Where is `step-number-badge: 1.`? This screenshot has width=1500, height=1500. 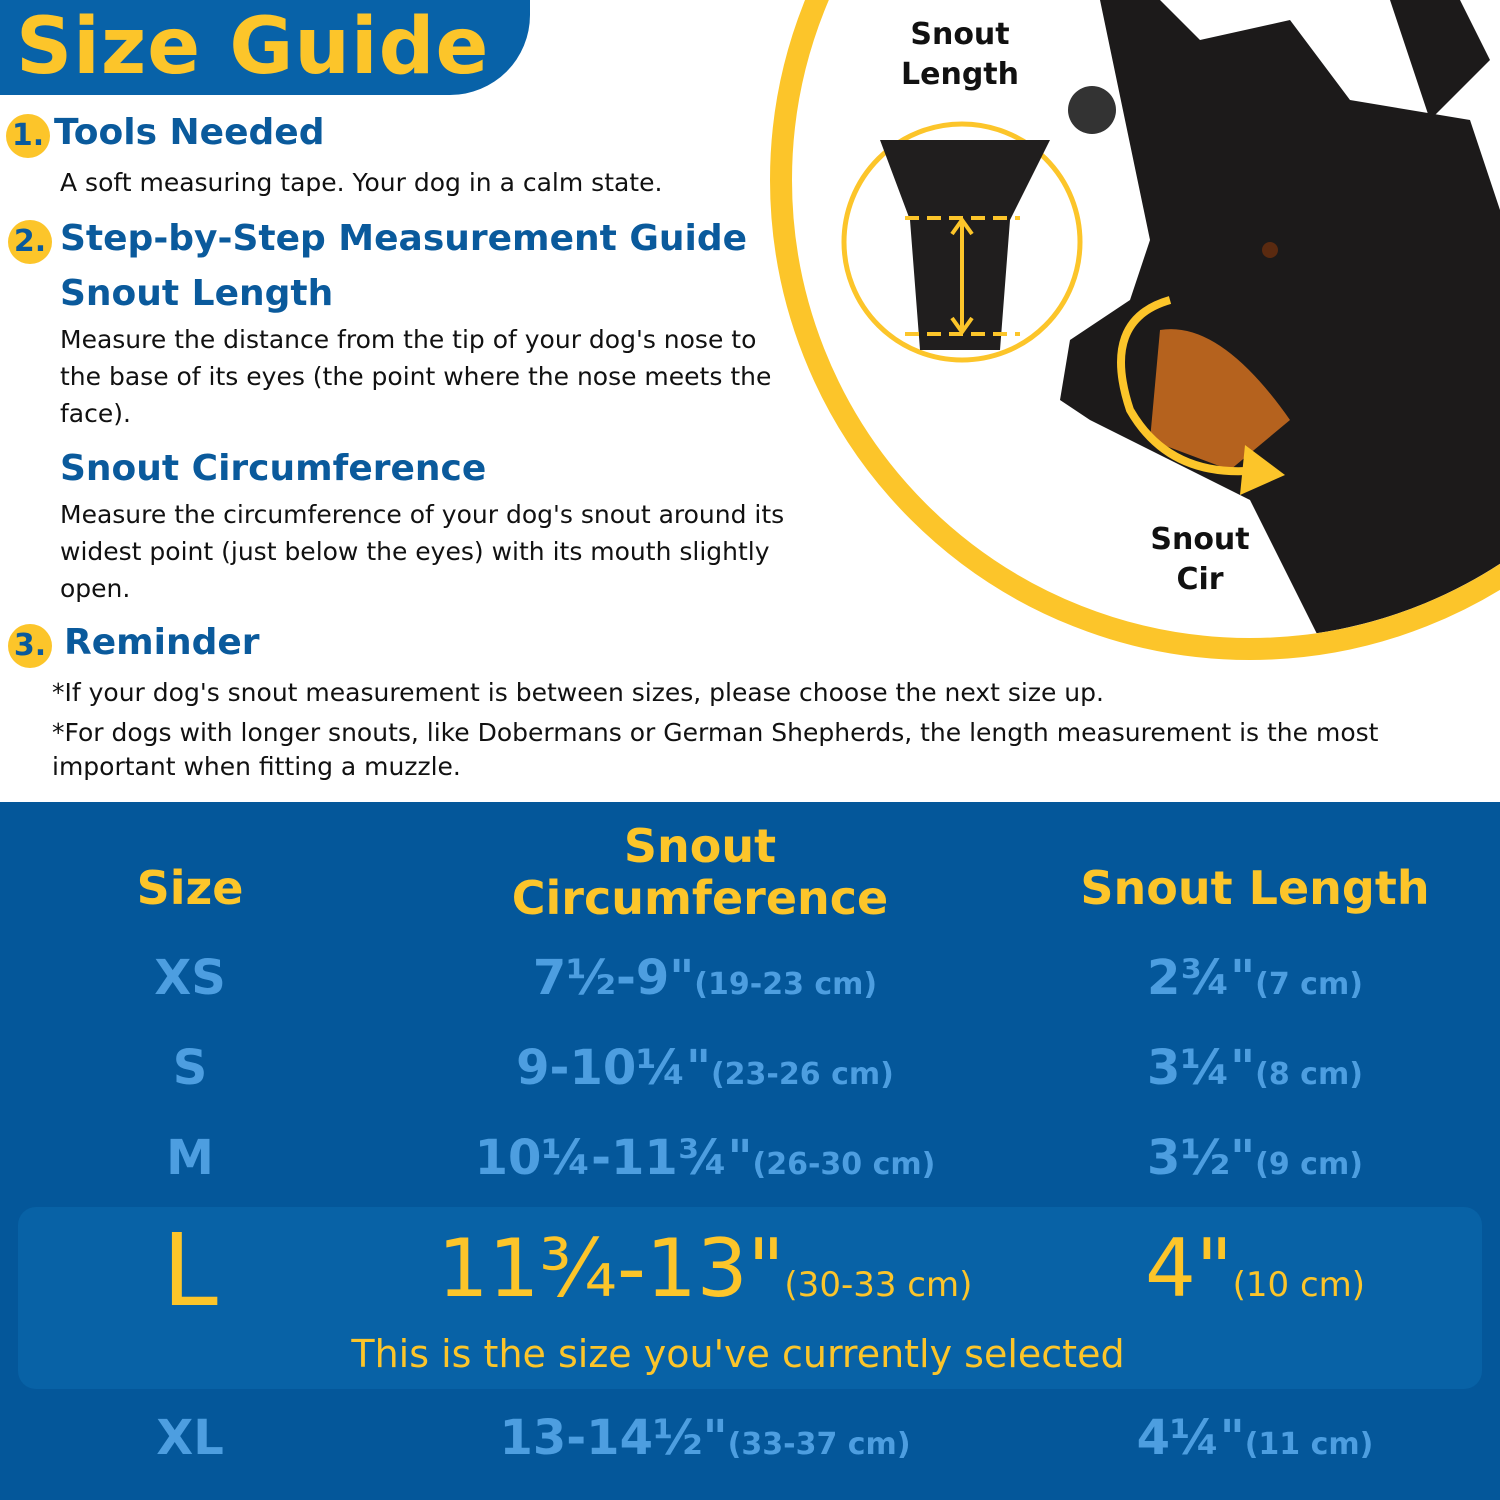 step-number-badge: 1. is located at coordinates (28, 136).